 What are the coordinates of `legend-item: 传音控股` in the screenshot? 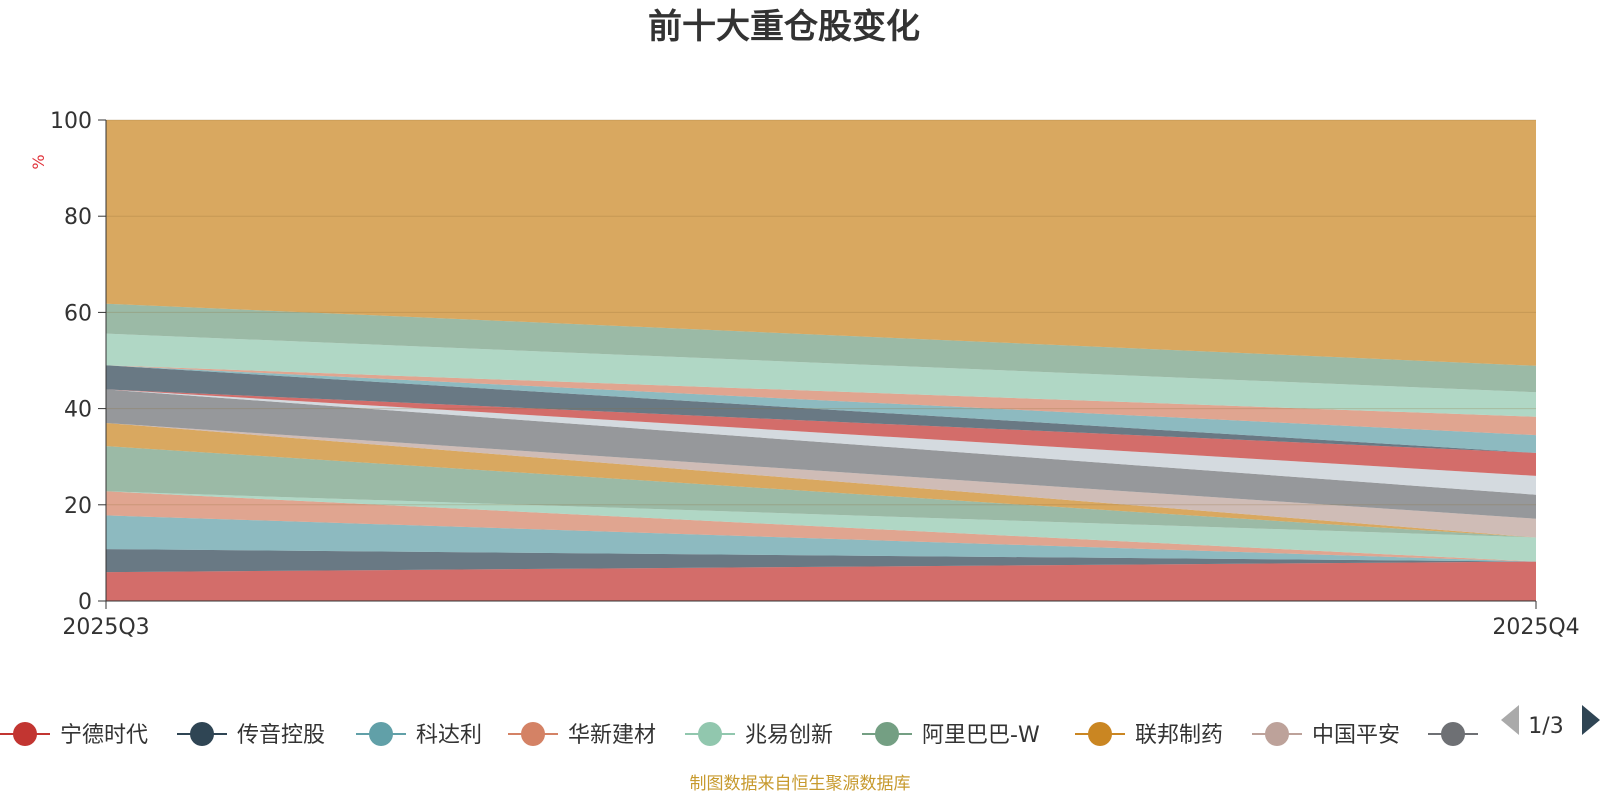 It's located at (251, 735).